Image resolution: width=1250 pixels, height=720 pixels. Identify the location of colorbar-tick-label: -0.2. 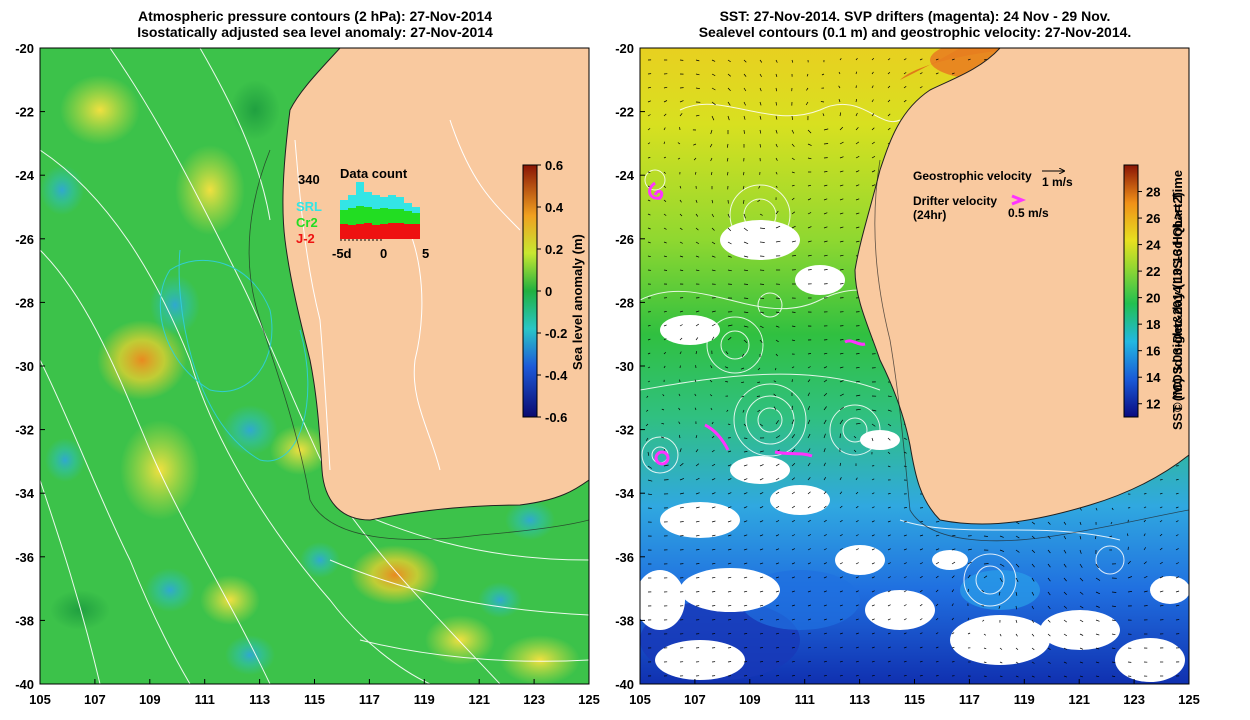
(556, 333).